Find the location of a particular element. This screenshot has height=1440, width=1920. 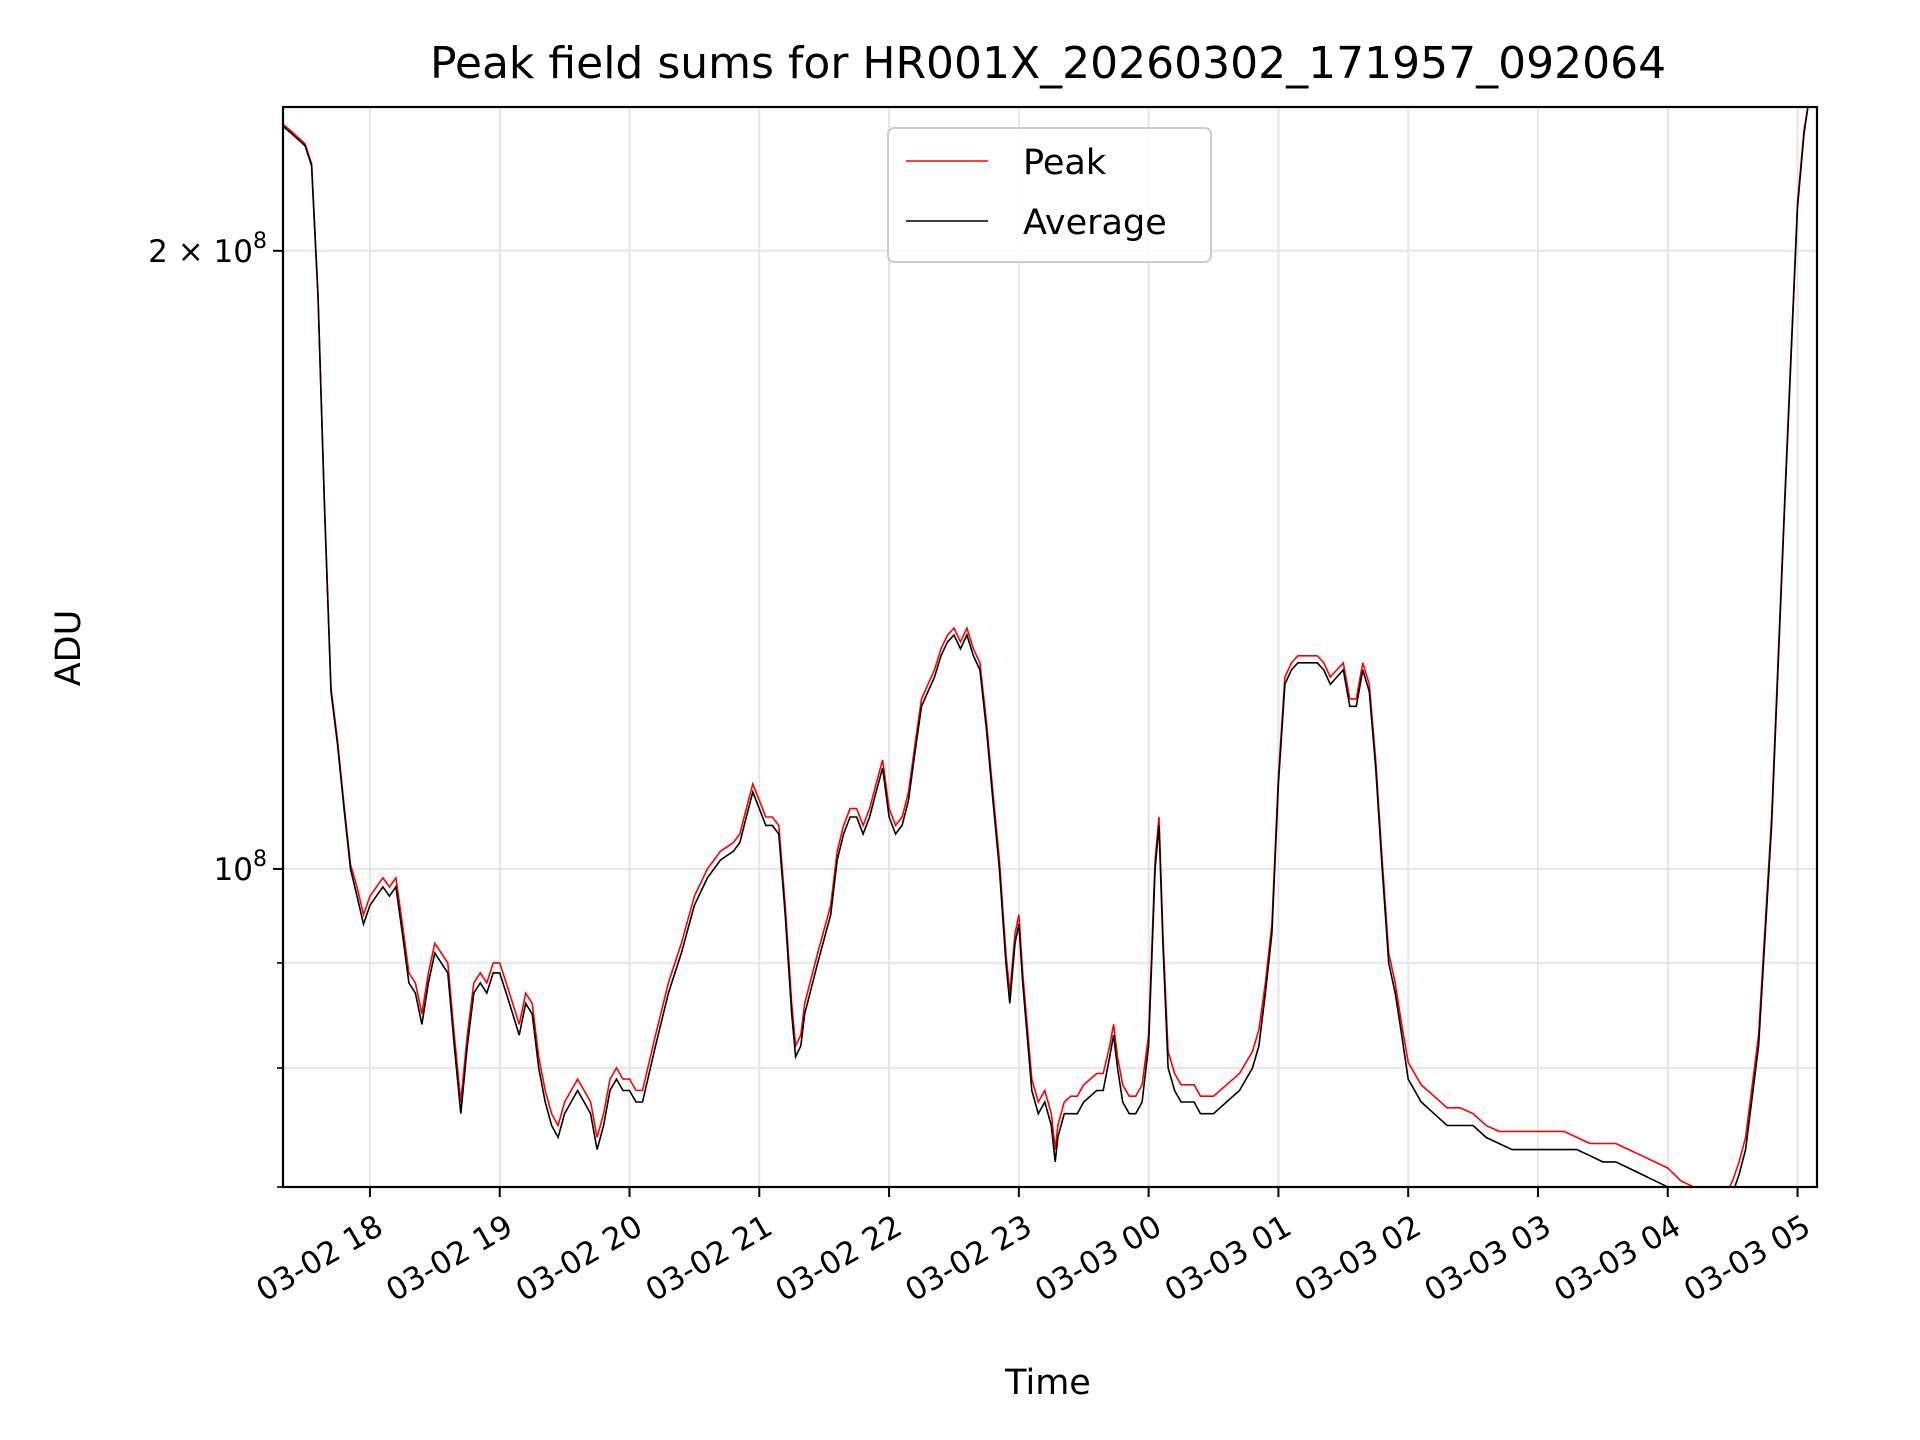

y-tick-label: 2 × 108 is located at coordinates (207, 249).